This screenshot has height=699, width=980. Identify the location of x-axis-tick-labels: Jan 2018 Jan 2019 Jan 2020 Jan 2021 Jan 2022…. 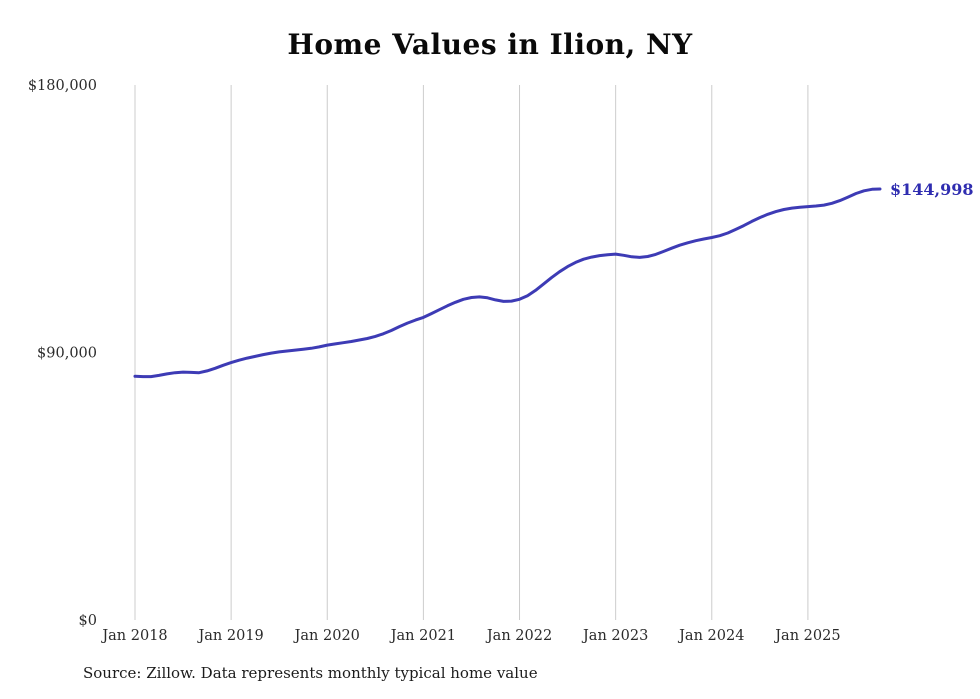
(470, 636).